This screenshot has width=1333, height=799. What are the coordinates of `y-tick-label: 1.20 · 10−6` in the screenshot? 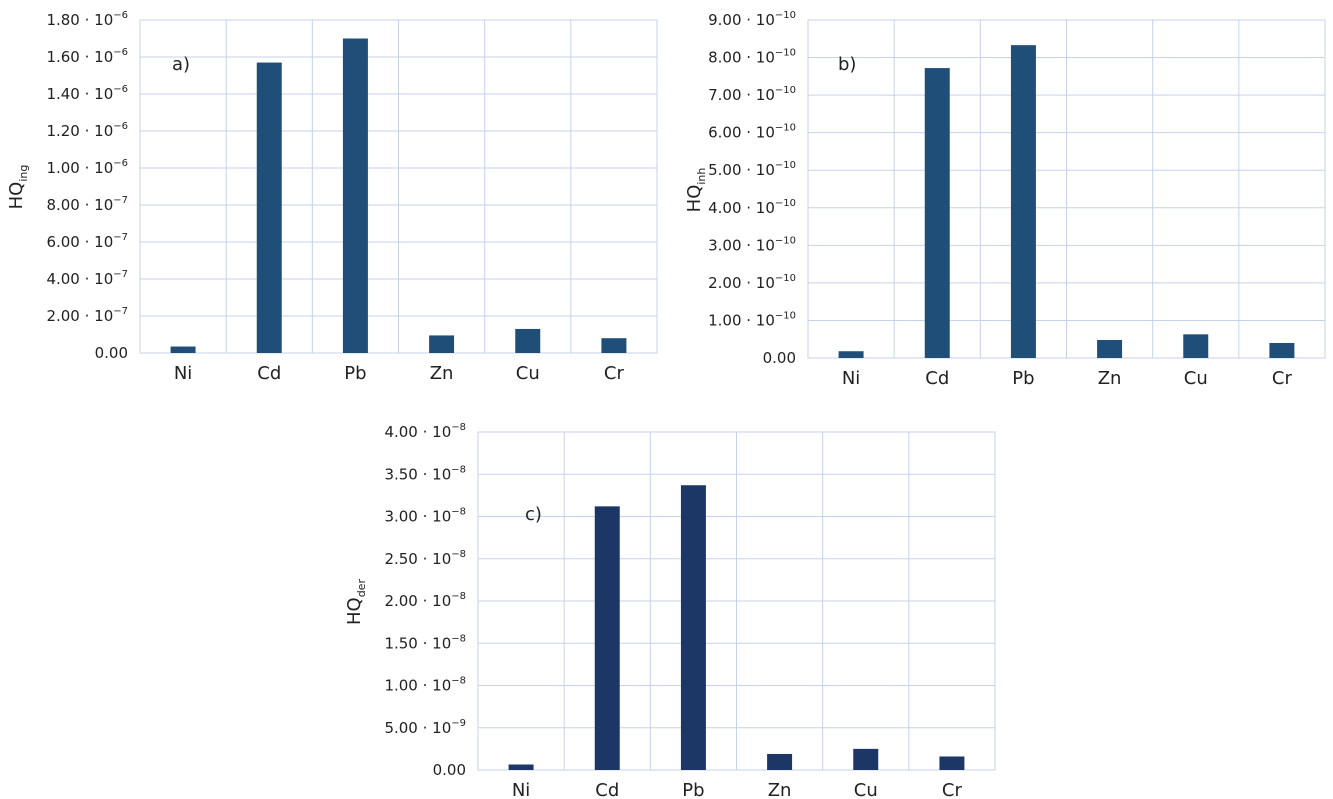 It's located at (87, 130).